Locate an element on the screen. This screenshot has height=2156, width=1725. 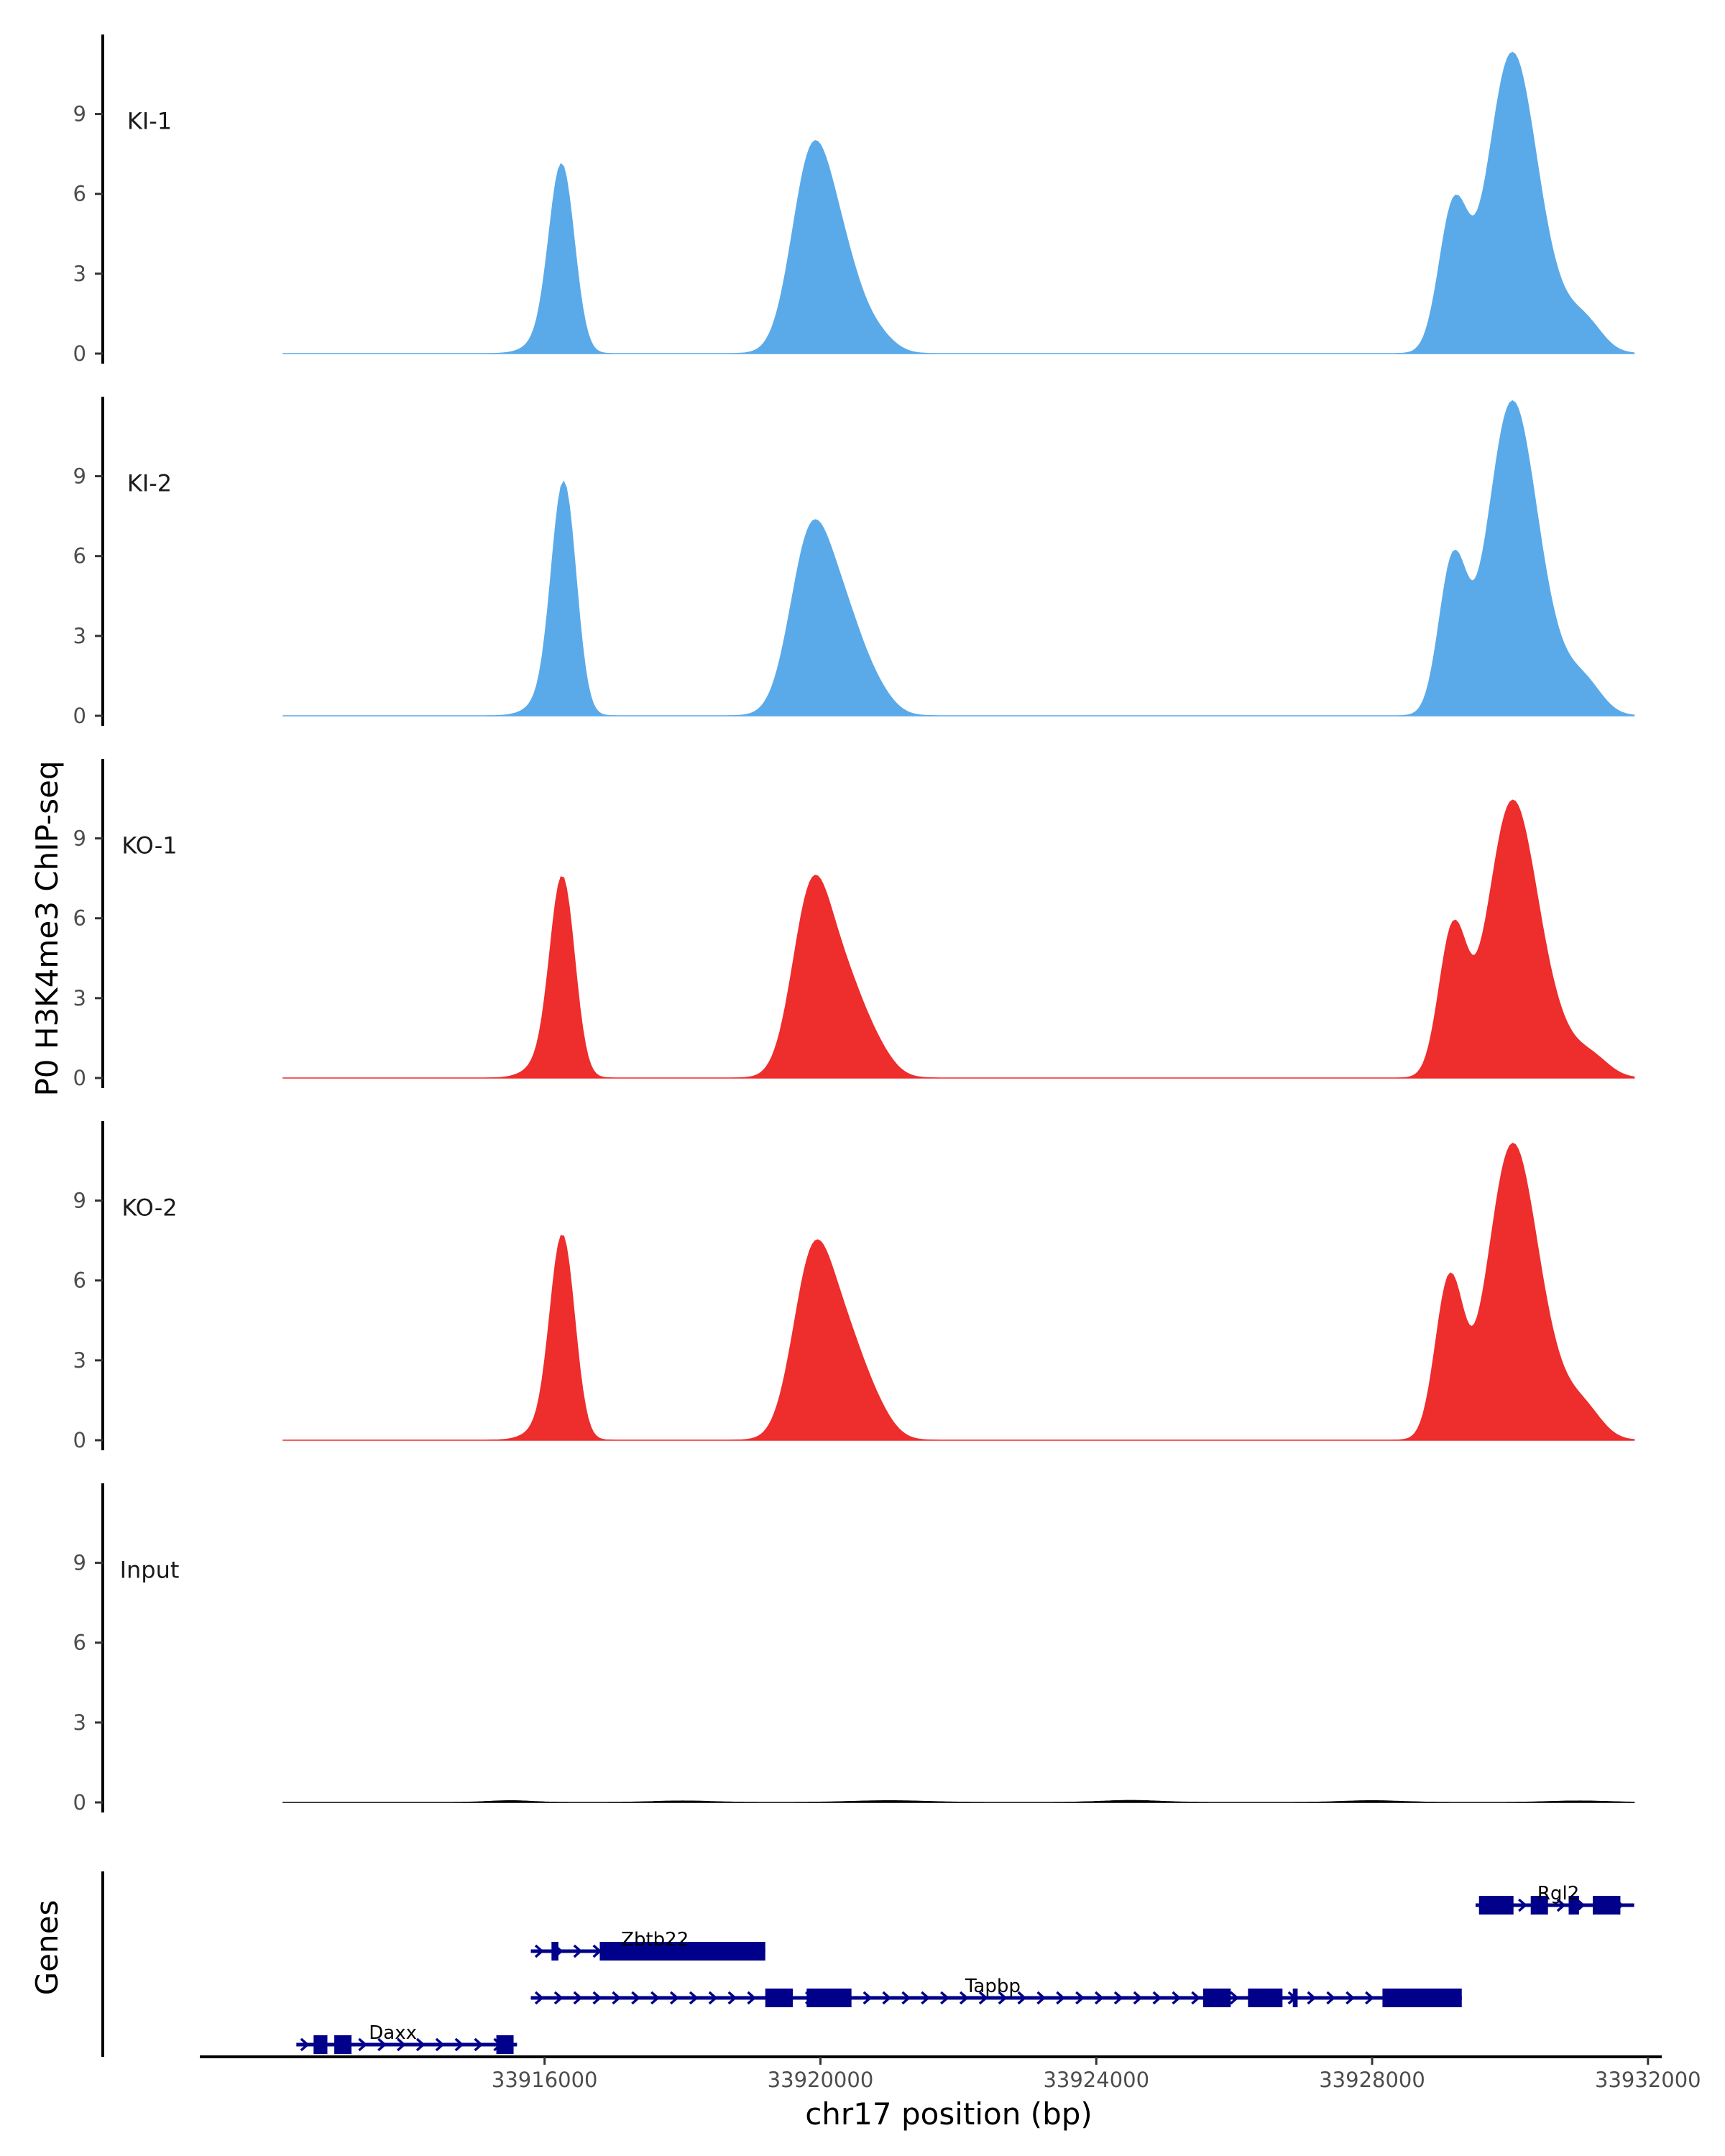
gene-label: Tapbp is located at coordinates (993, 1986).